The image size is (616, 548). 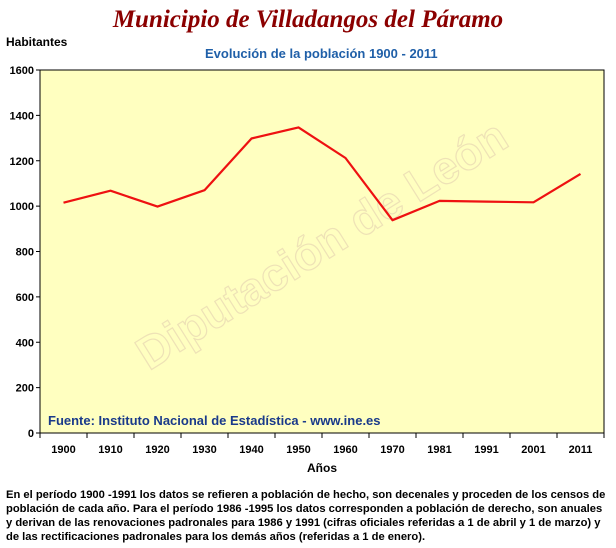 What do you see at coordinates (22, 116) in the screenshot?
I see `y-tick-label: 1400` at bounding box center [22, 116].